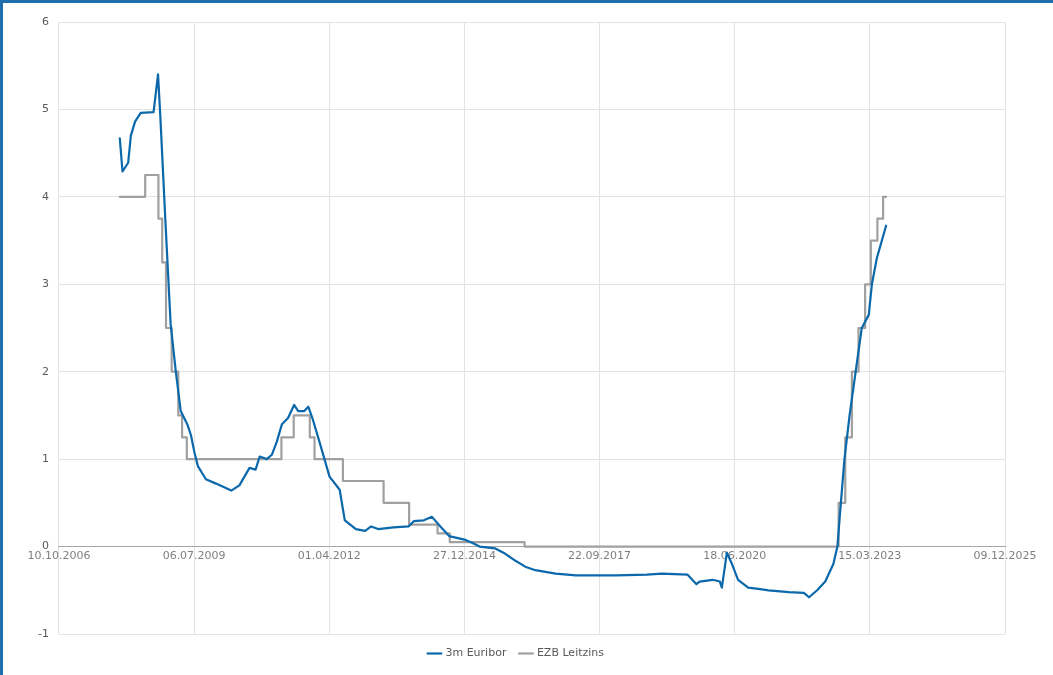 Image resolution: width=1053 pixels, height=675 pixels. Describe the element at coordinates (870, 556) in the screenshot. I see `x-tick-label: 15.03.2023` at that location.